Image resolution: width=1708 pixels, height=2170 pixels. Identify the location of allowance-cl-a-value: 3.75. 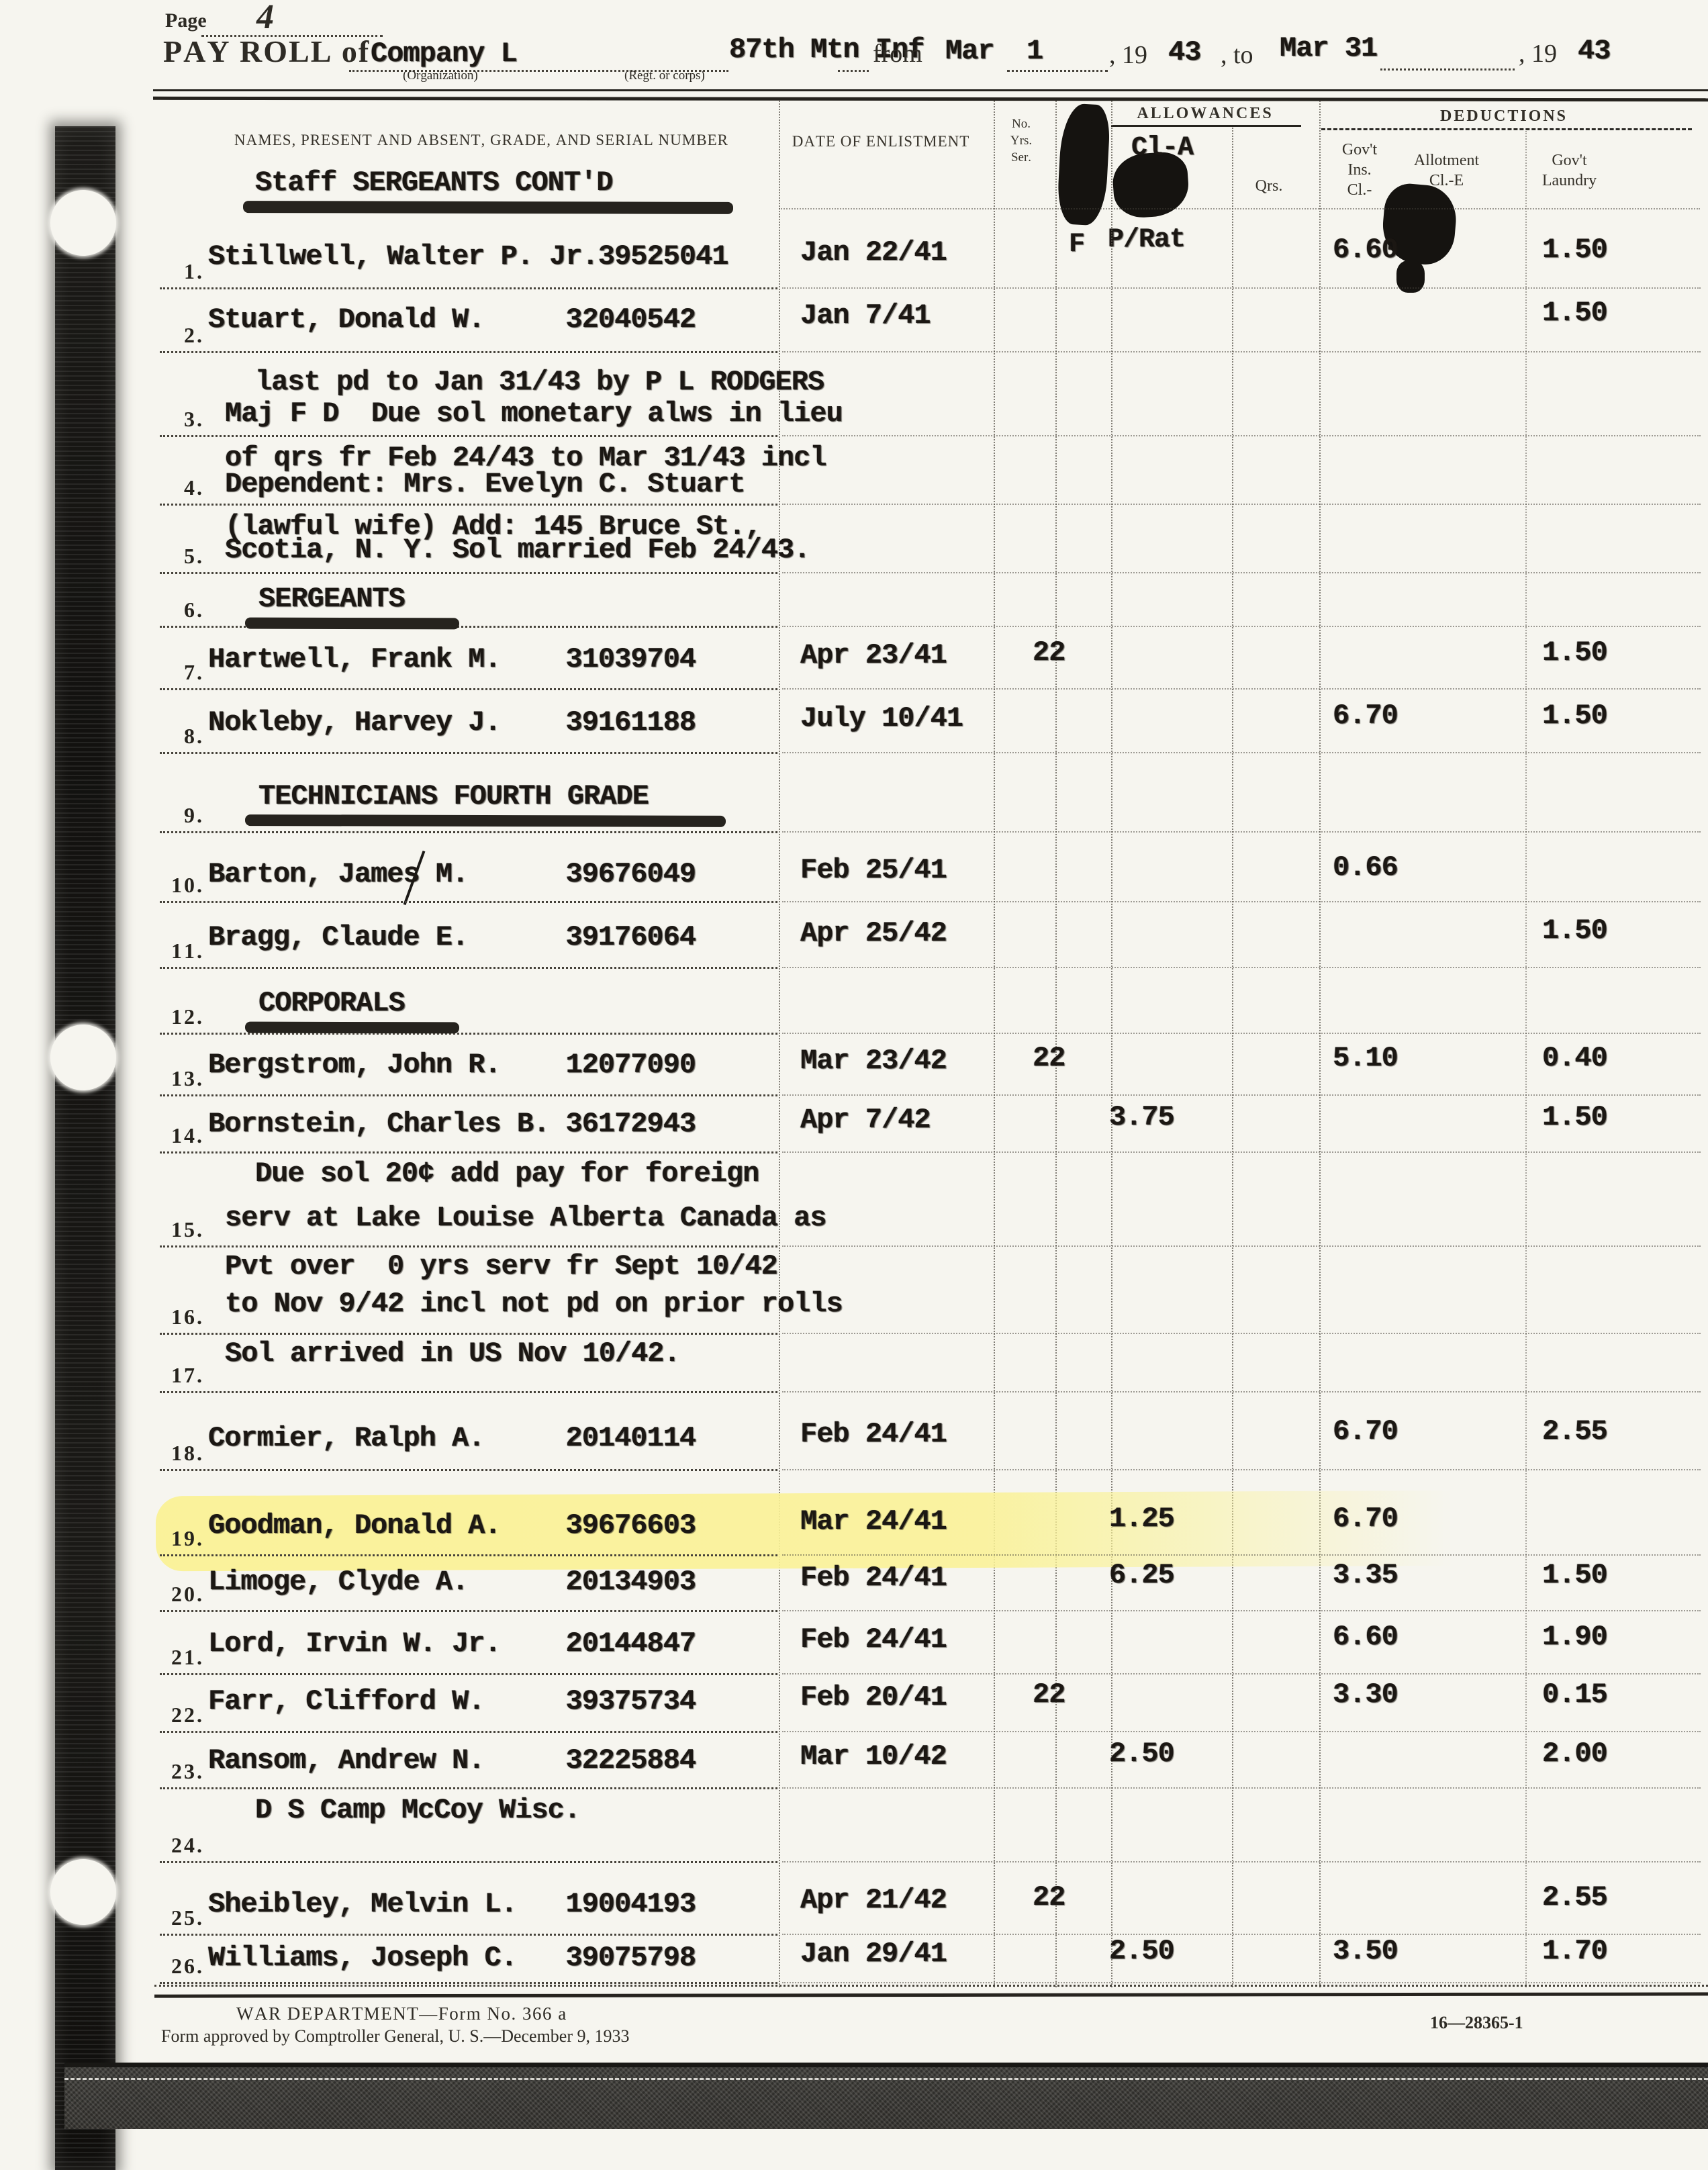
(1142, 1117).